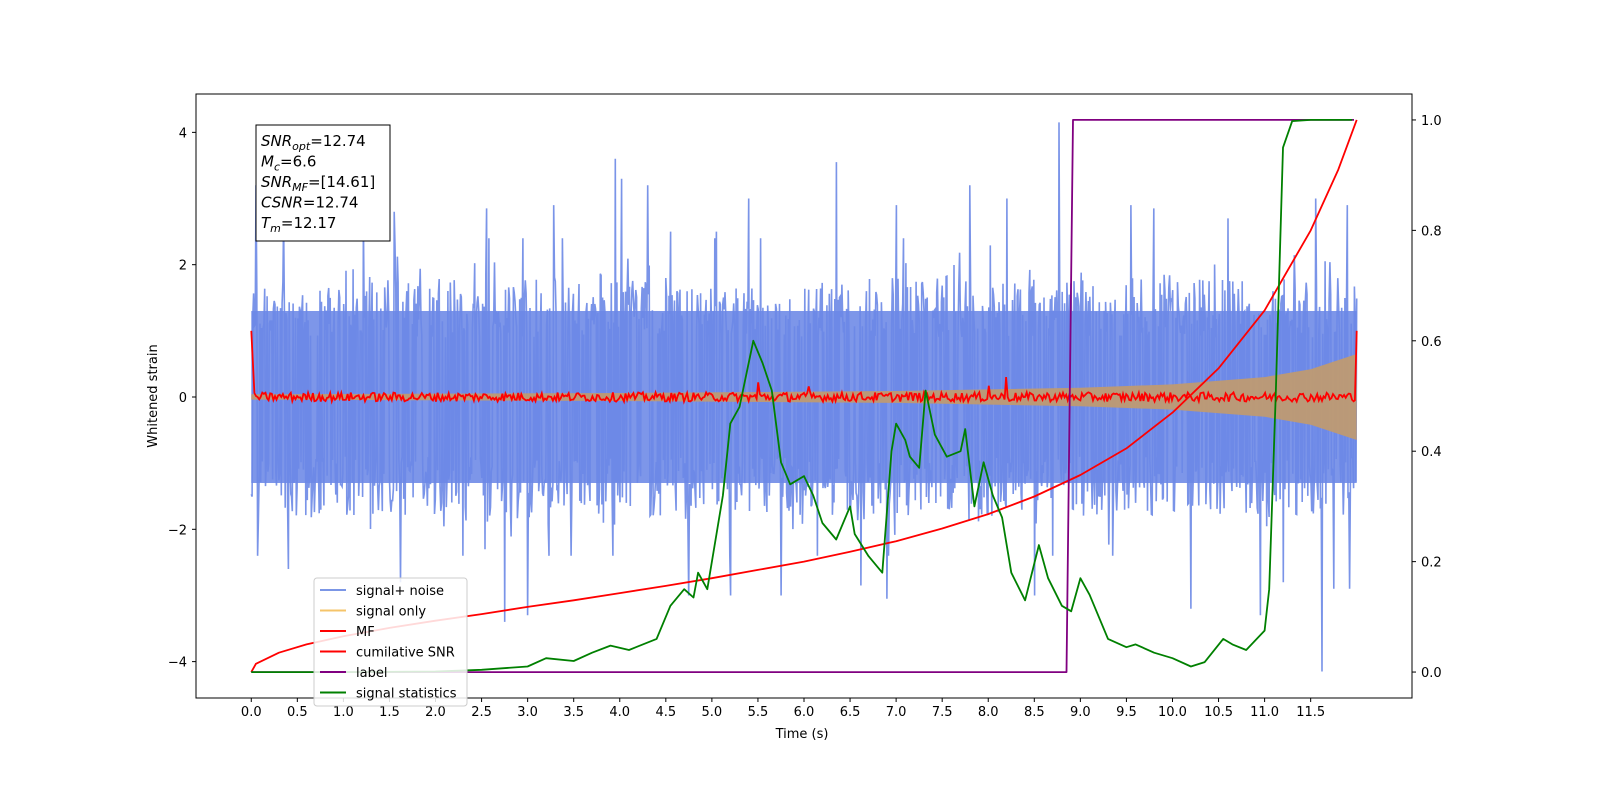  I want to click on x-tick-label: 7.5, so click(942, 712).